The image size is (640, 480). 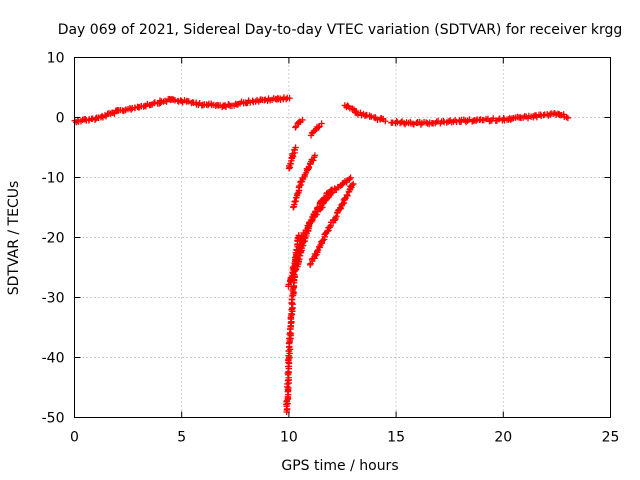 What do you see at coordinates (53, 299) in the screenshot?
I see `y-tick-label: -30` at bounding box center [53, 299].